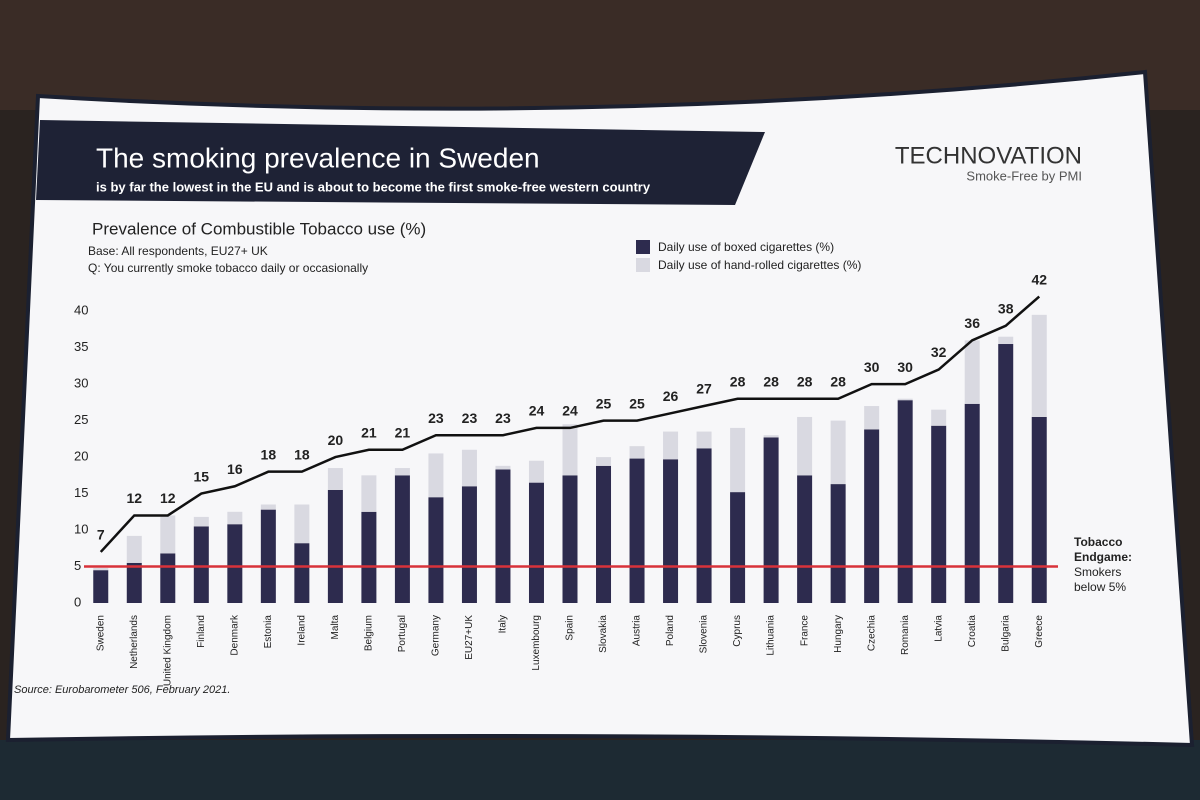 The height and width of the screenshot is (800, 1200). Describe the element at coordinates (400, 162) in the screenshot. I see `title-banner` at that location.